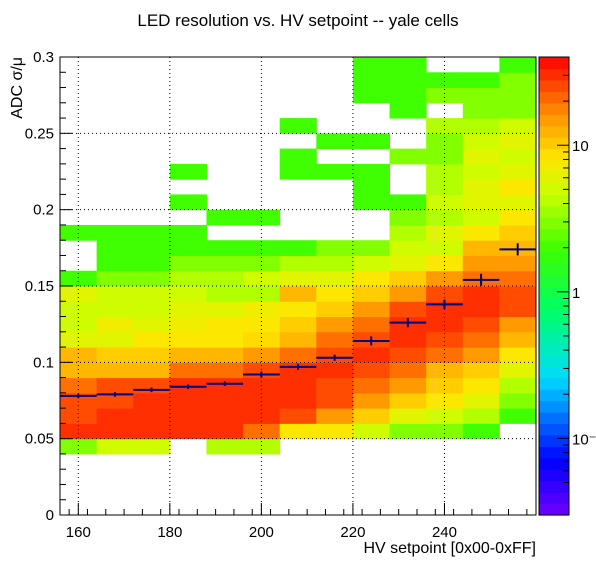  What do you see at coordinates (444, 532) in the screenshot?
I see `x-tick-label: 240` at bounding box center [444, 532].